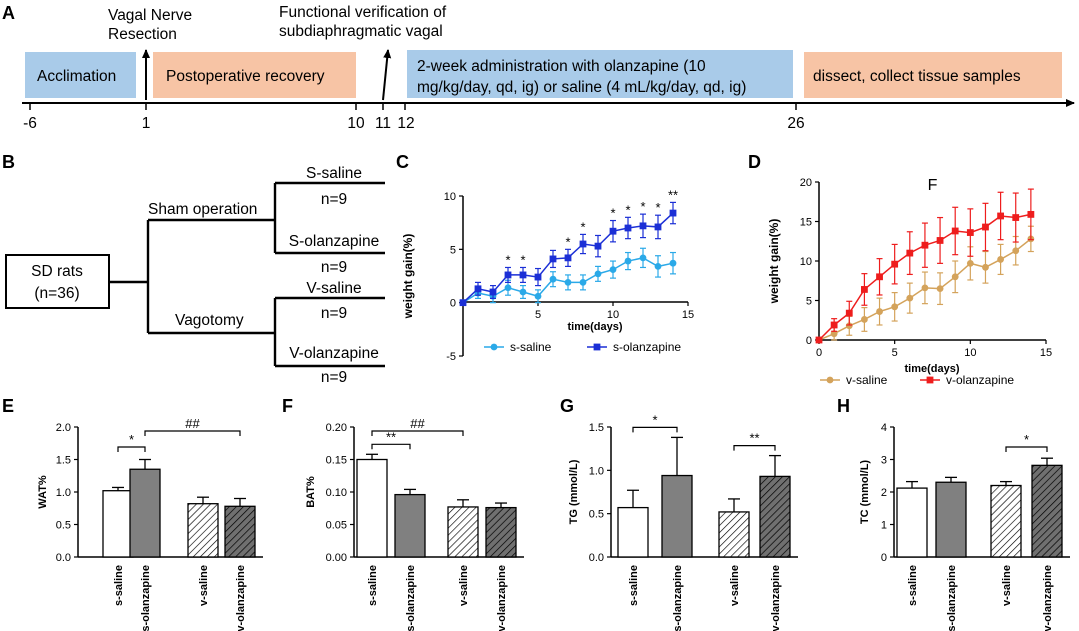 This screenshot has height=631, width=1079. What do you see at coordinates (596, 428) in the screenshot?
I see `y-tick-label: 1.5` at bounding box center [596, 428].